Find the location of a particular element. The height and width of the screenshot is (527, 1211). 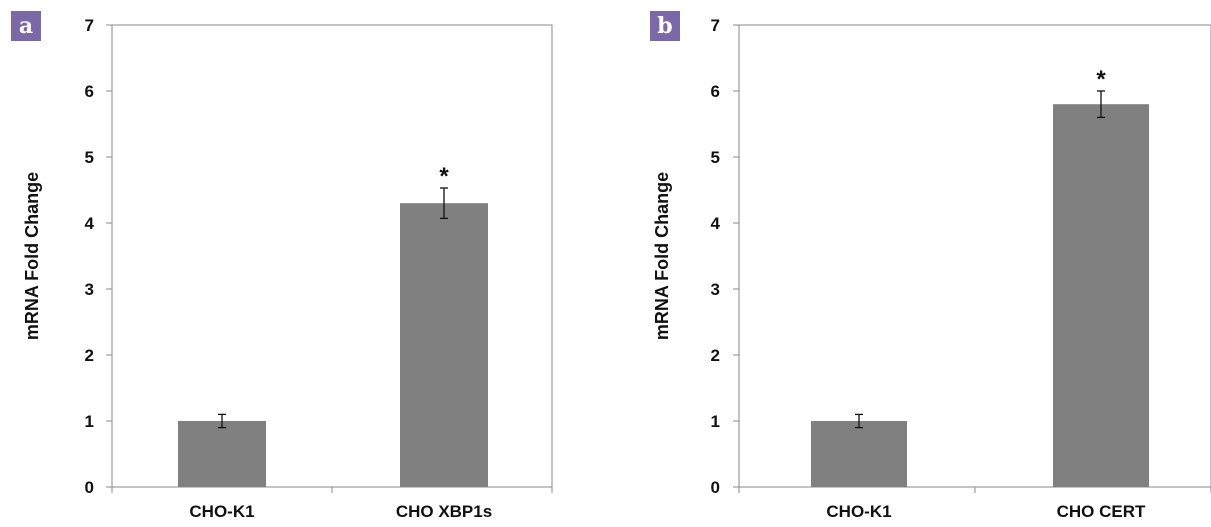

panel-label: a is located at coordinates (26, 26).